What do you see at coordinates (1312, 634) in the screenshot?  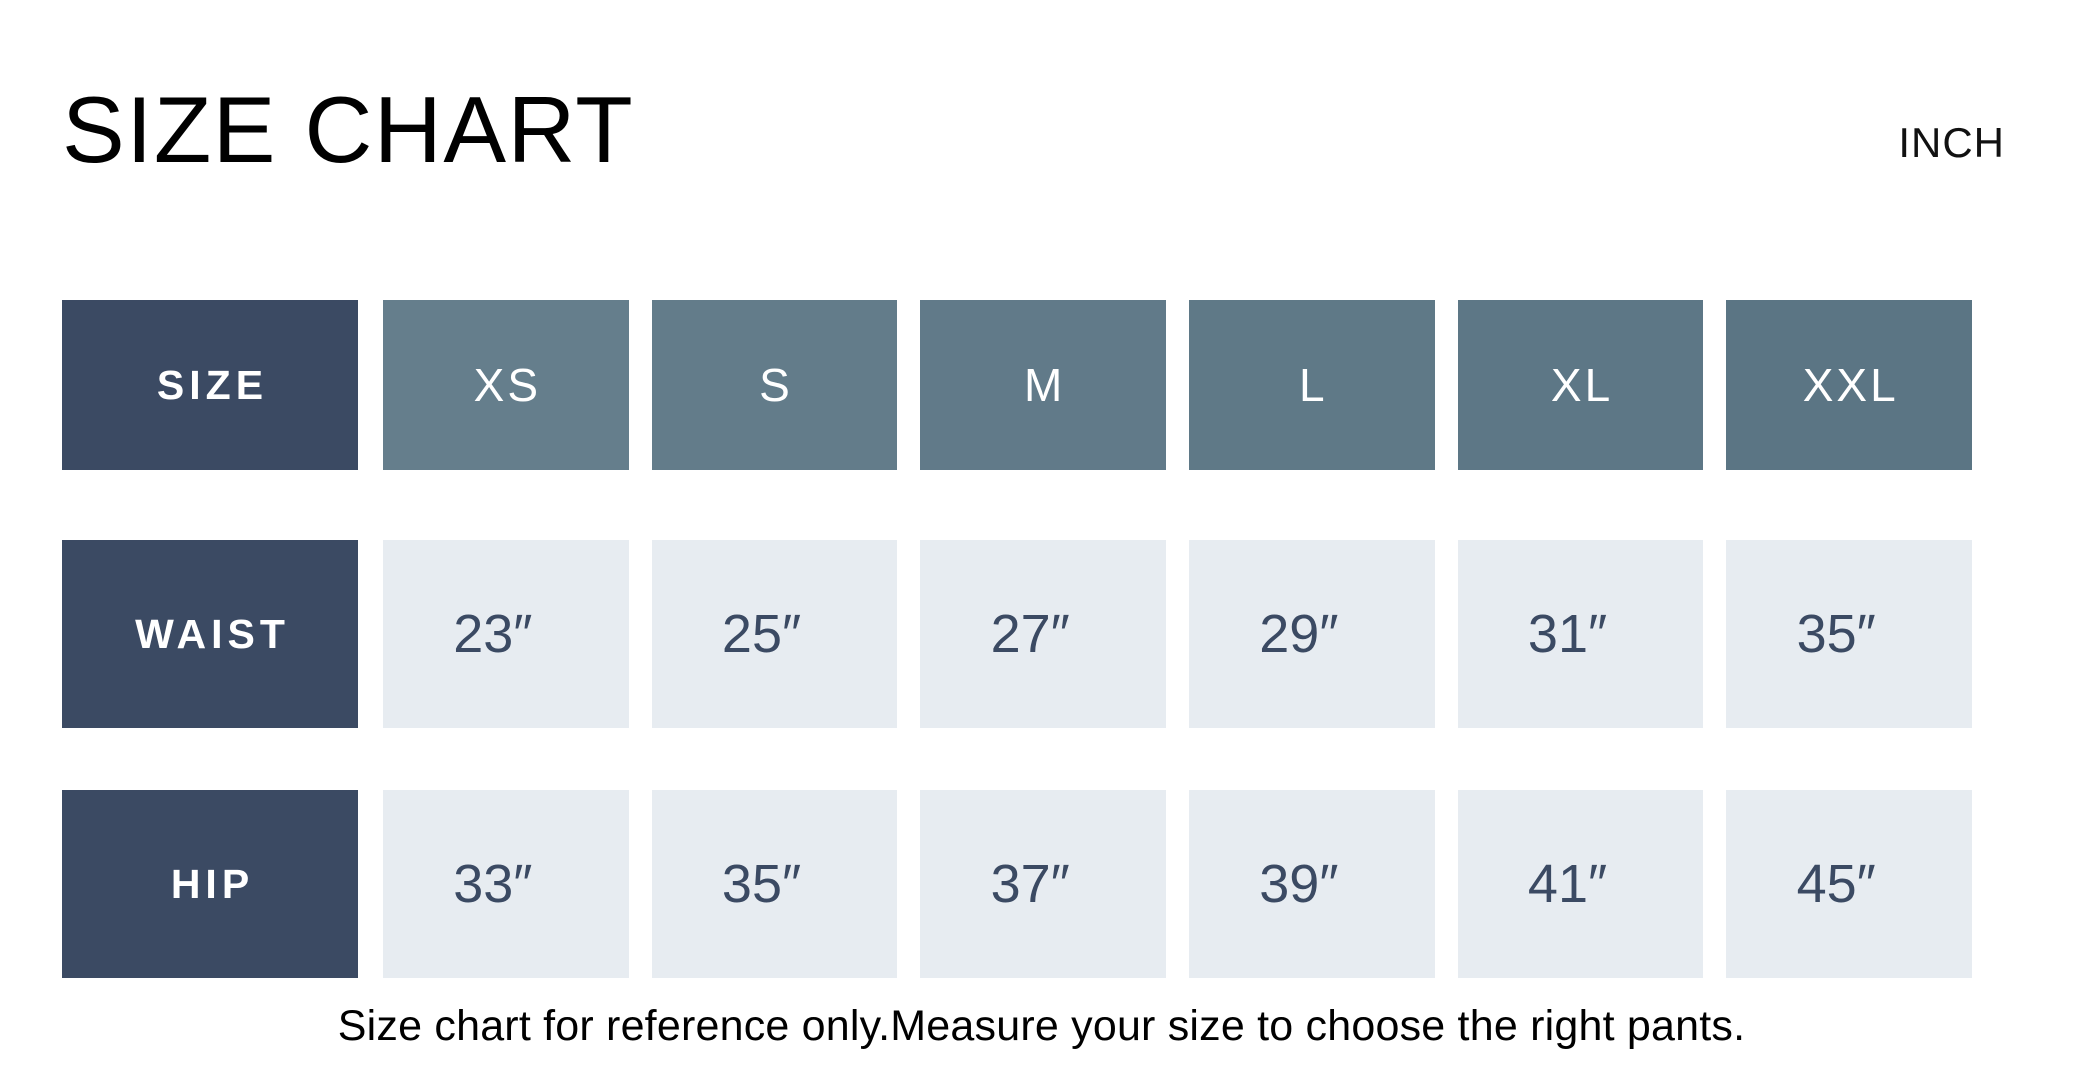 I see `cell-waist-l: 29″` at bounding box center [1312, 634].